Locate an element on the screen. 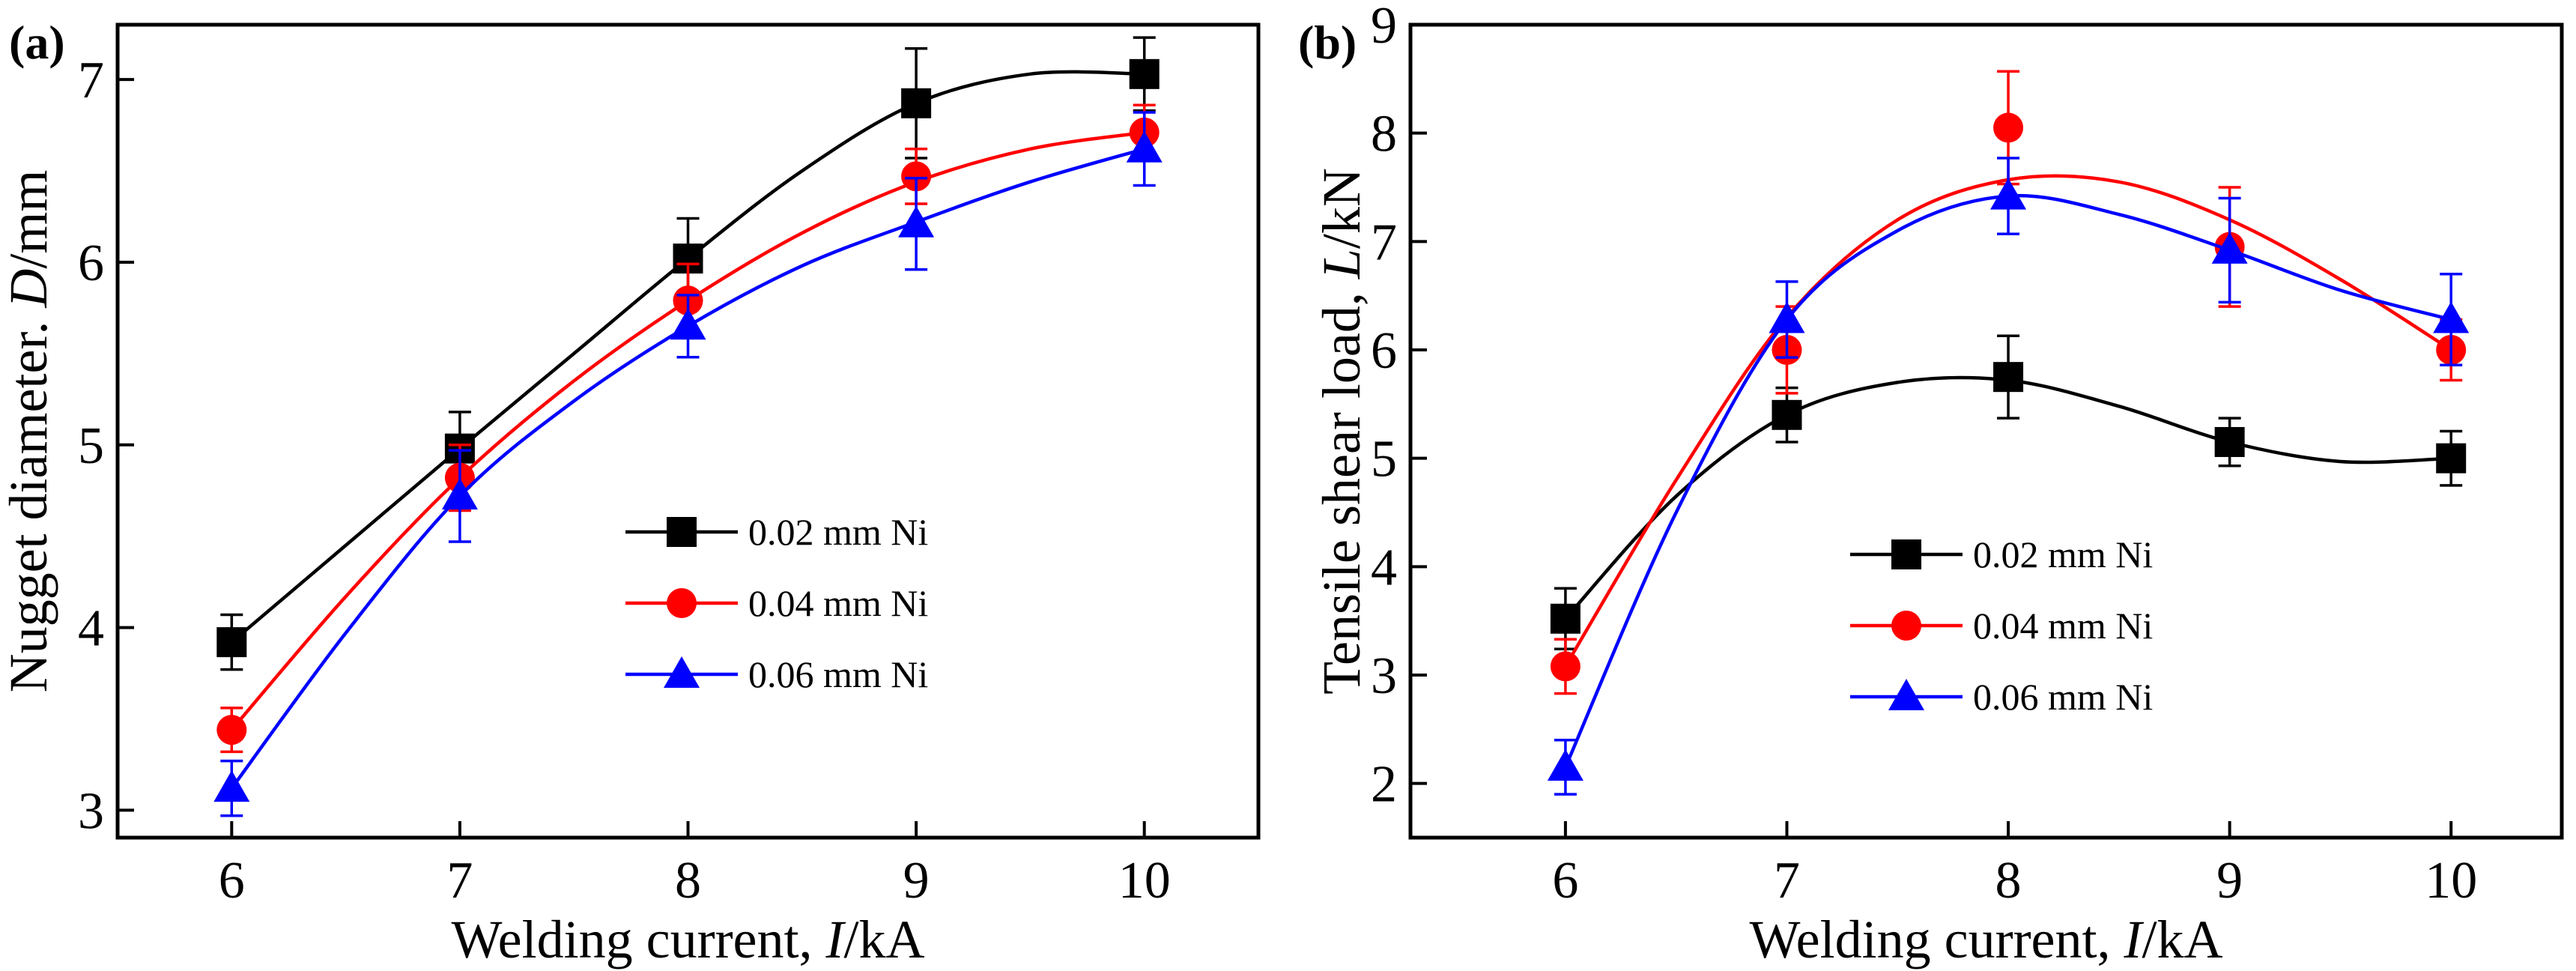 The image size is (2576, 971). y-tick-label: 9 is located at coordinates (1384, 27).